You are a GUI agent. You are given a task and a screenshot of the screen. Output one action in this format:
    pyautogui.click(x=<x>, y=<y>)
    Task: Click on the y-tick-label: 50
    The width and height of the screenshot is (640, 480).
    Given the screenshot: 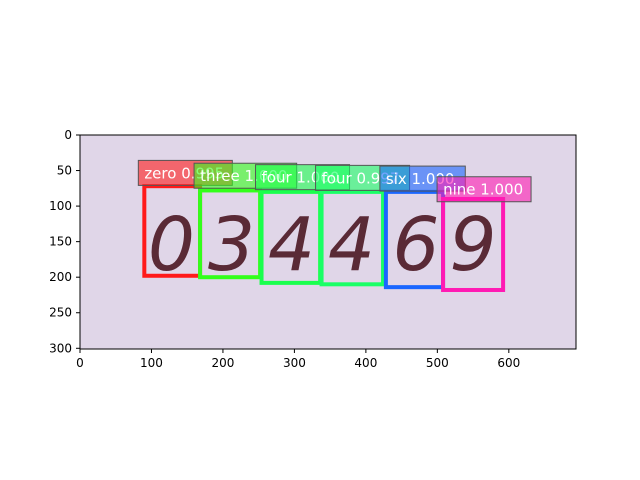 What is the action you would take?
    pyautogui.click(x=64, y=171)
    